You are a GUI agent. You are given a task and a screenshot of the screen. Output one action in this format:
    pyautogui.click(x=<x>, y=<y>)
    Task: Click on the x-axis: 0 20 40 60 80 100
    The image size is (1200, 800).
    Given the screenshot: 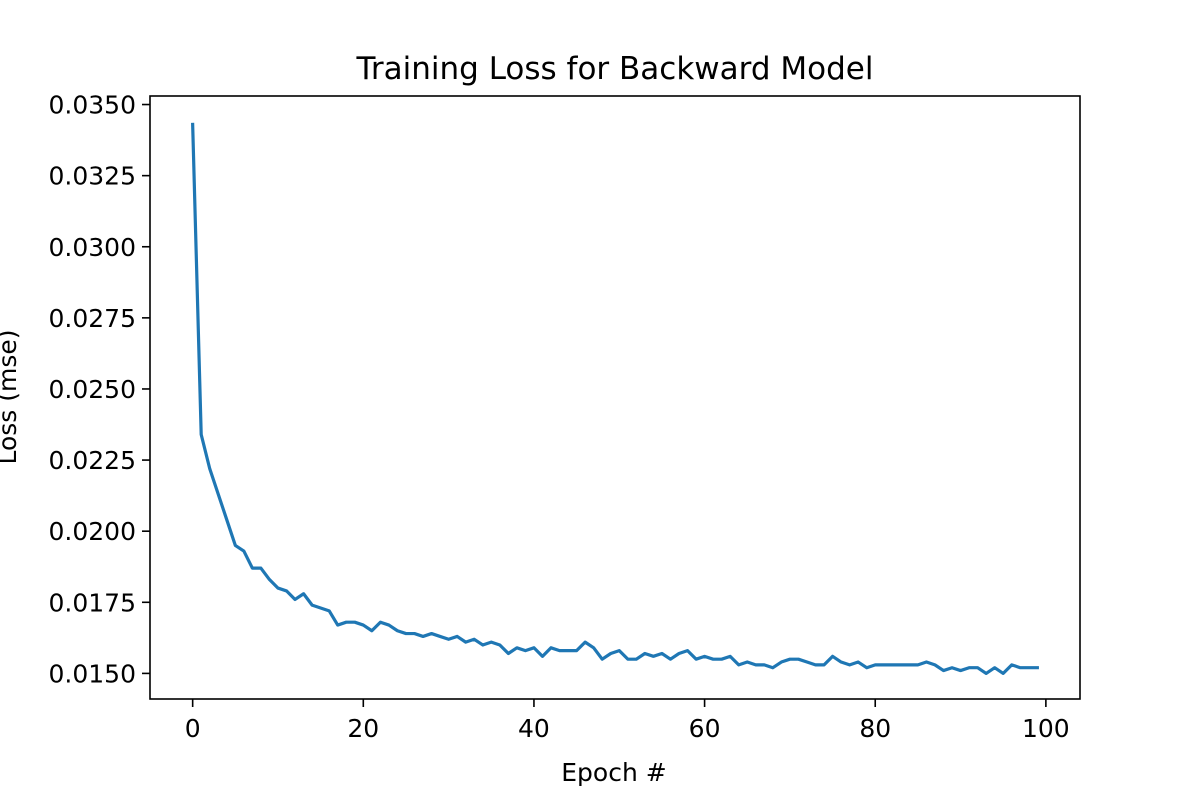 What is the action you would take?
    pyautogui.click(x=627, y=721)
    